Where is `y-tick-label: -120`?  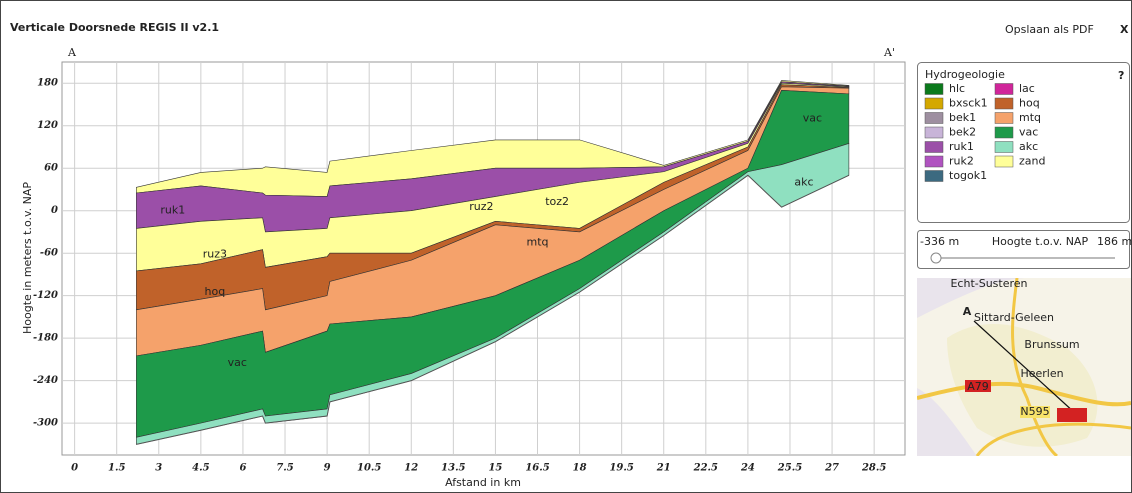 y-tick-label: -120 is located at coordinates (45, 295).